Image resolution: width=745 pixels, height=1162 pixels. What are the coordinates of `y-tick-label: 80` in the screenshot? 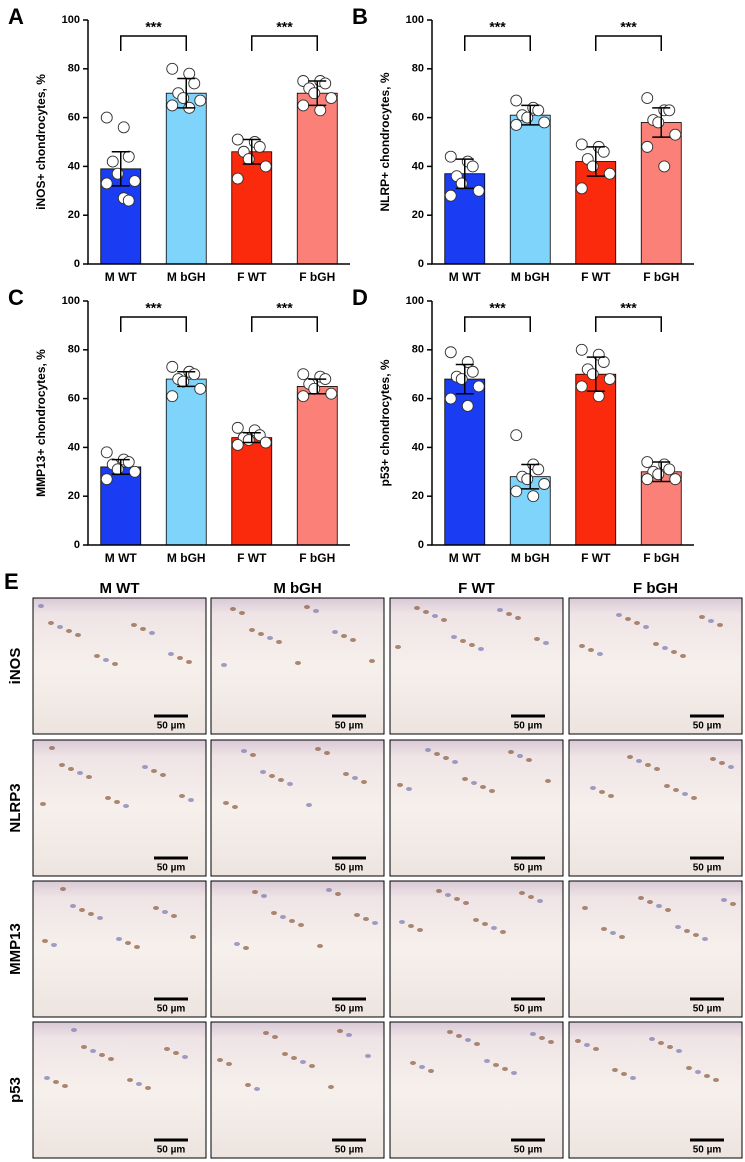 It's located at (418, 69).